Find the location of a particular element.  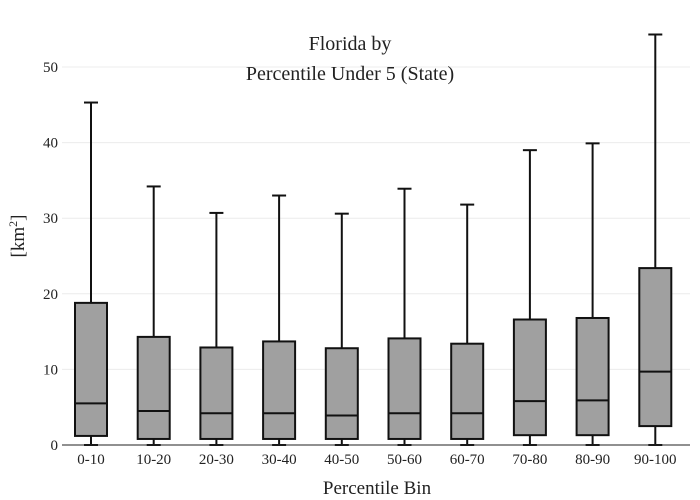

y-axis-title-sup: 2 is located at coordinates (13, 224).